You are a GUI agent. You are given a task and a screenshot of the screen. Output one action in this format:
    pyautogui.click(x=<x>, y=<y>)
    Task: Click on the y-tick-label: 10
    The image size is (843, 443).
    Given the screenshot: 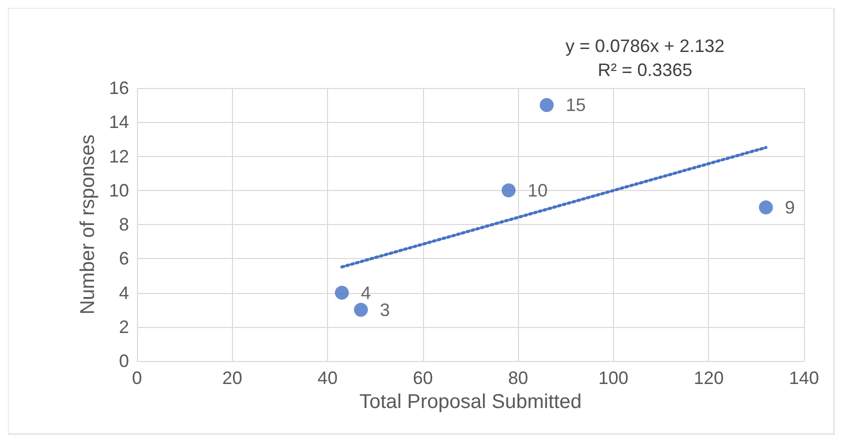 What is the action you would take?
    pyautogui.click(x=118, y=190)
    